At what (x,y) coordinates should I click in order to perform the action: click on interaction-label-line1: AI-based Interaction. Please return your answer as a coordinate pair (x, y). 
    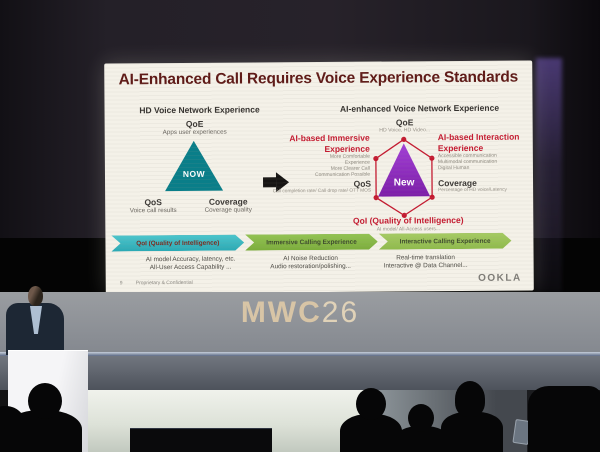
    Looking at the image, I should click on (478, 137).